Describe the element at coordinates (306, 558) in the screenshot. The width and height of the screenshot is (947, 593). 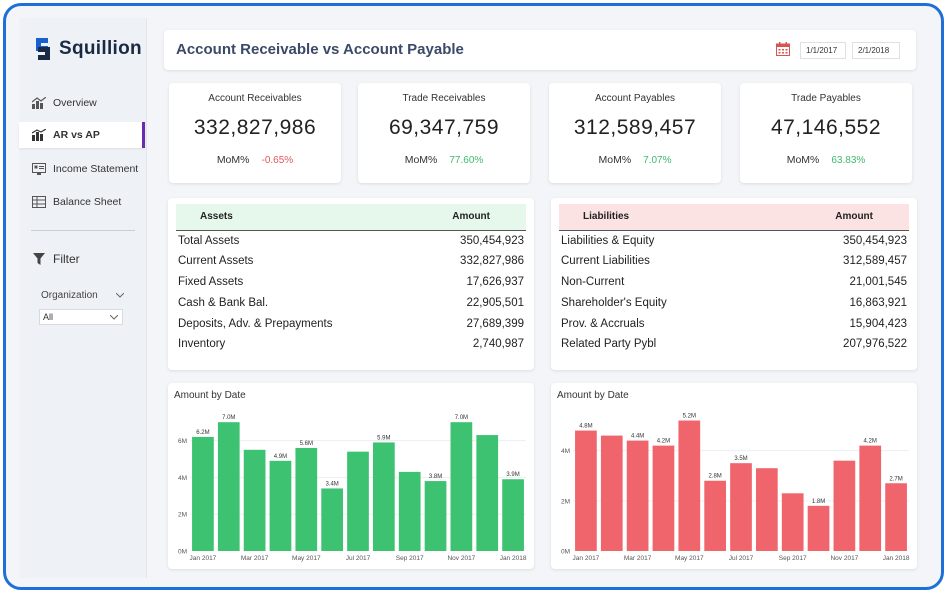
I see `x-tick-label: May 2017` at that location.